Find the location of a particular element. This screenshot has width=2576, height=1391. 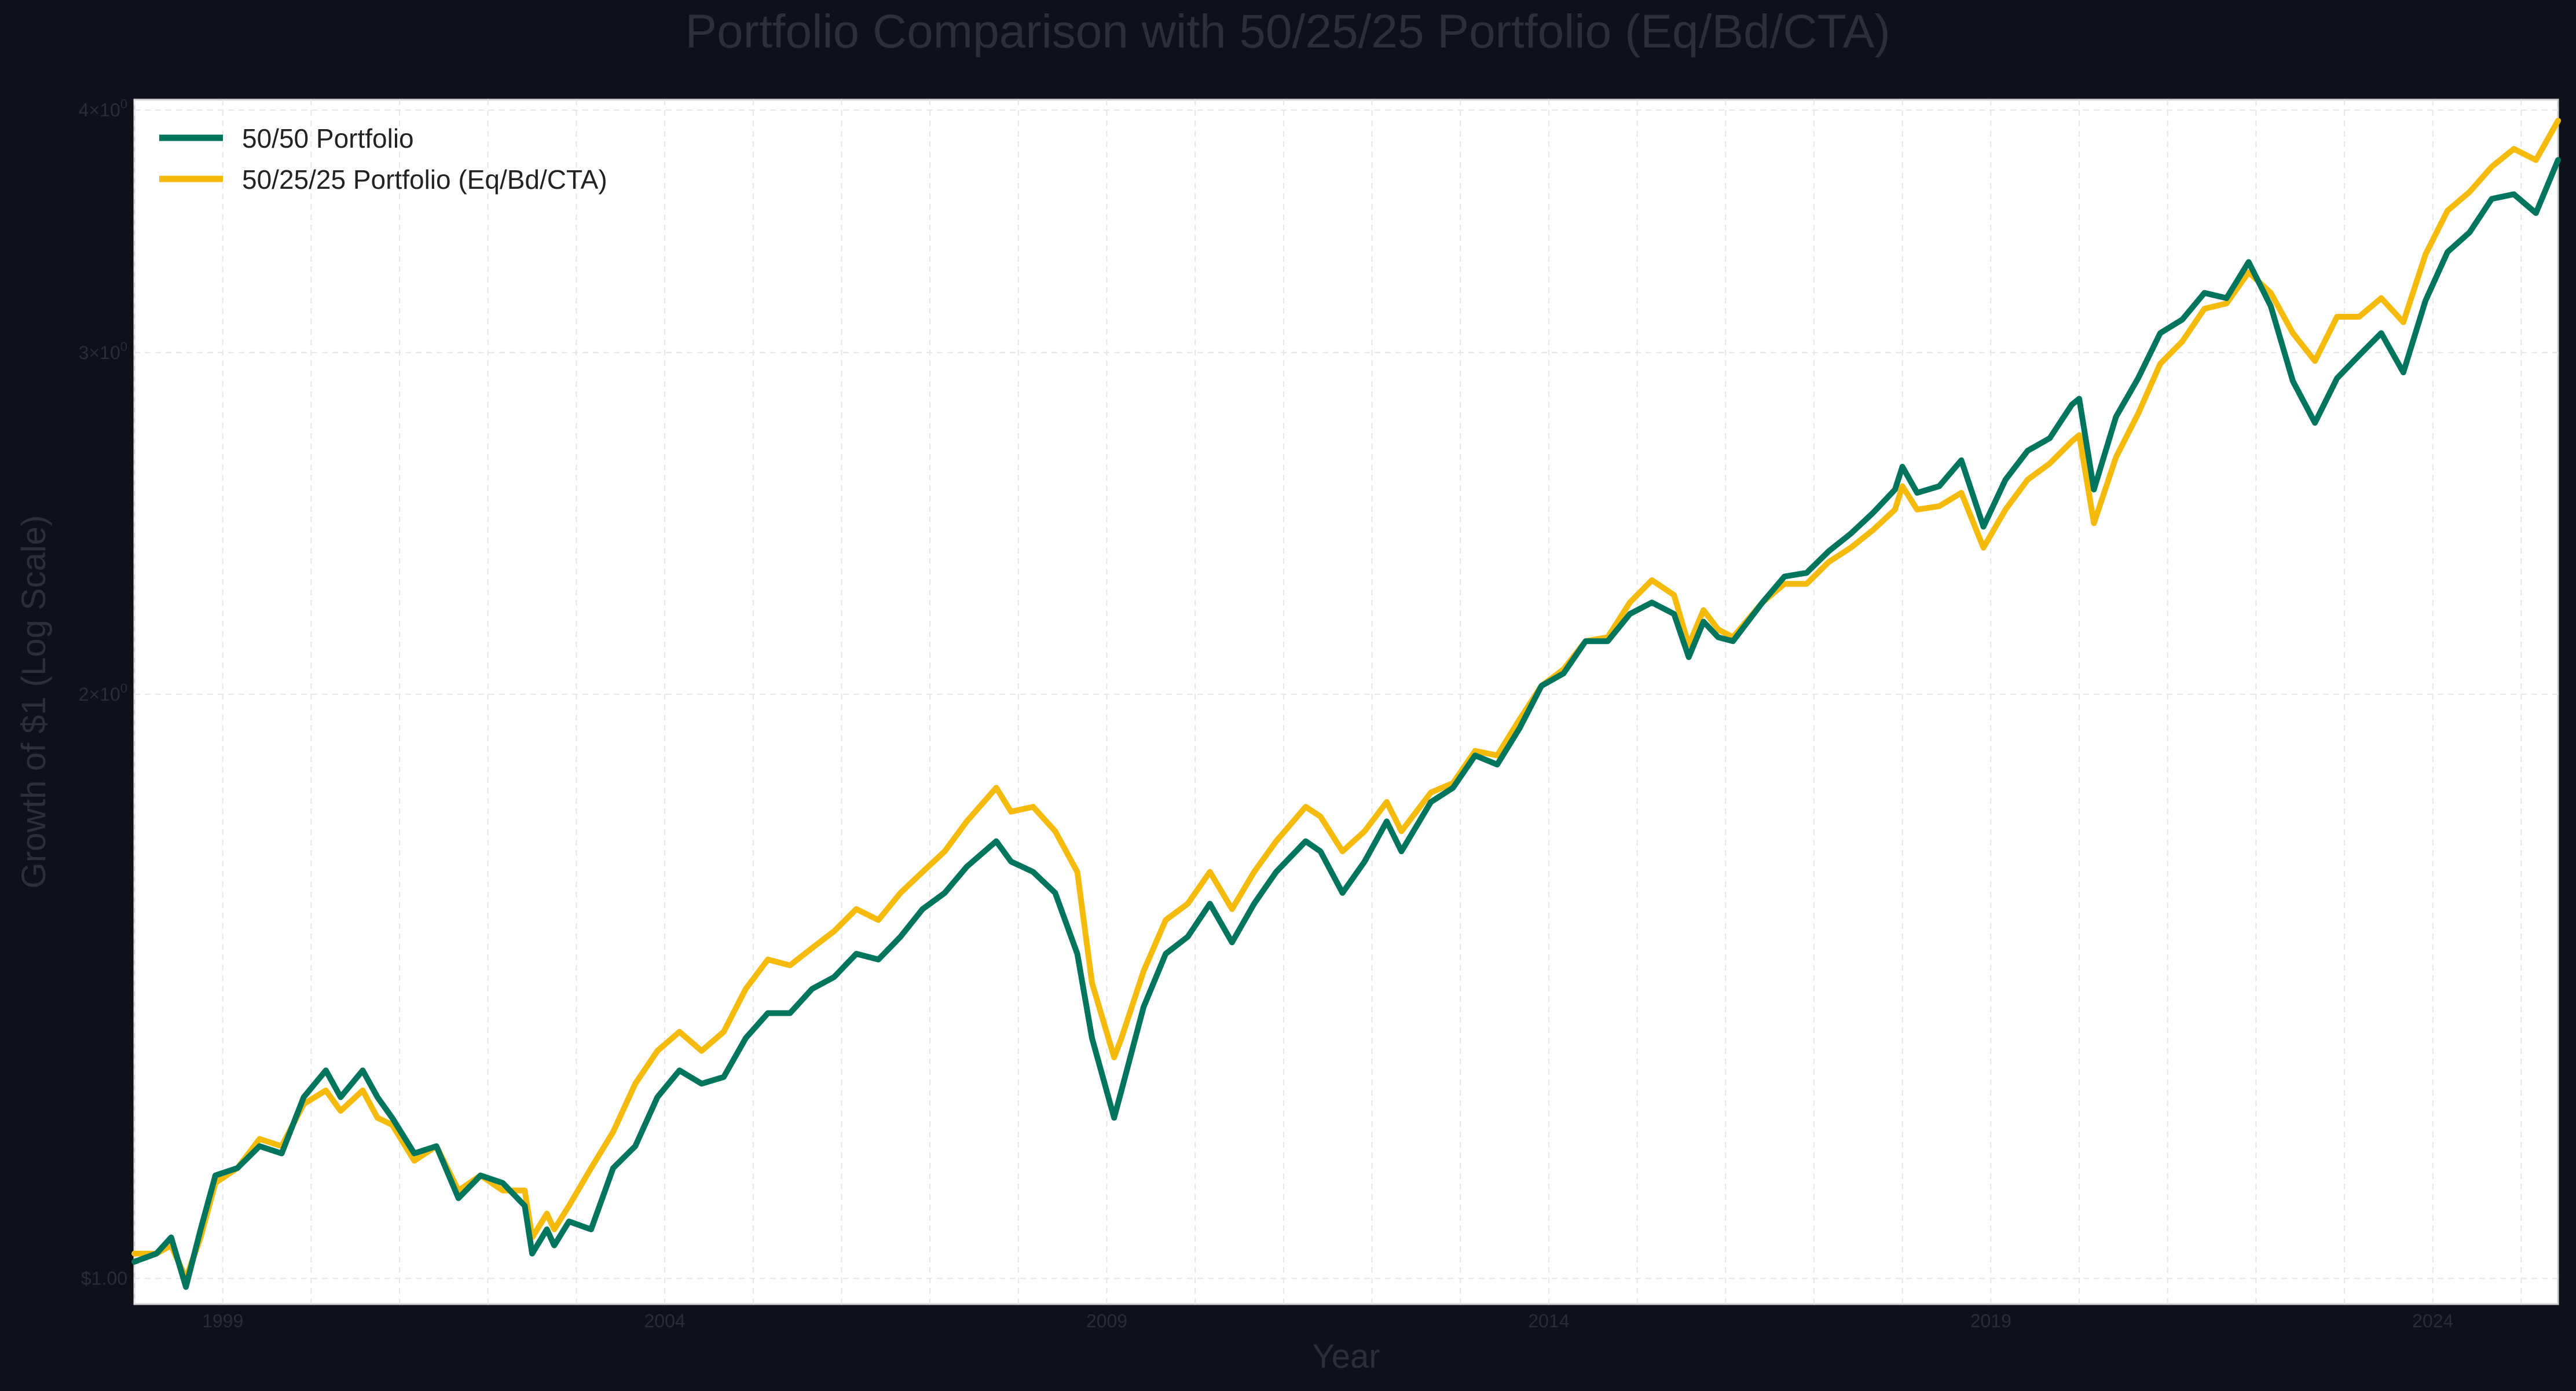

y-tick-label: 3×100 is located at coordinates (103, 351).